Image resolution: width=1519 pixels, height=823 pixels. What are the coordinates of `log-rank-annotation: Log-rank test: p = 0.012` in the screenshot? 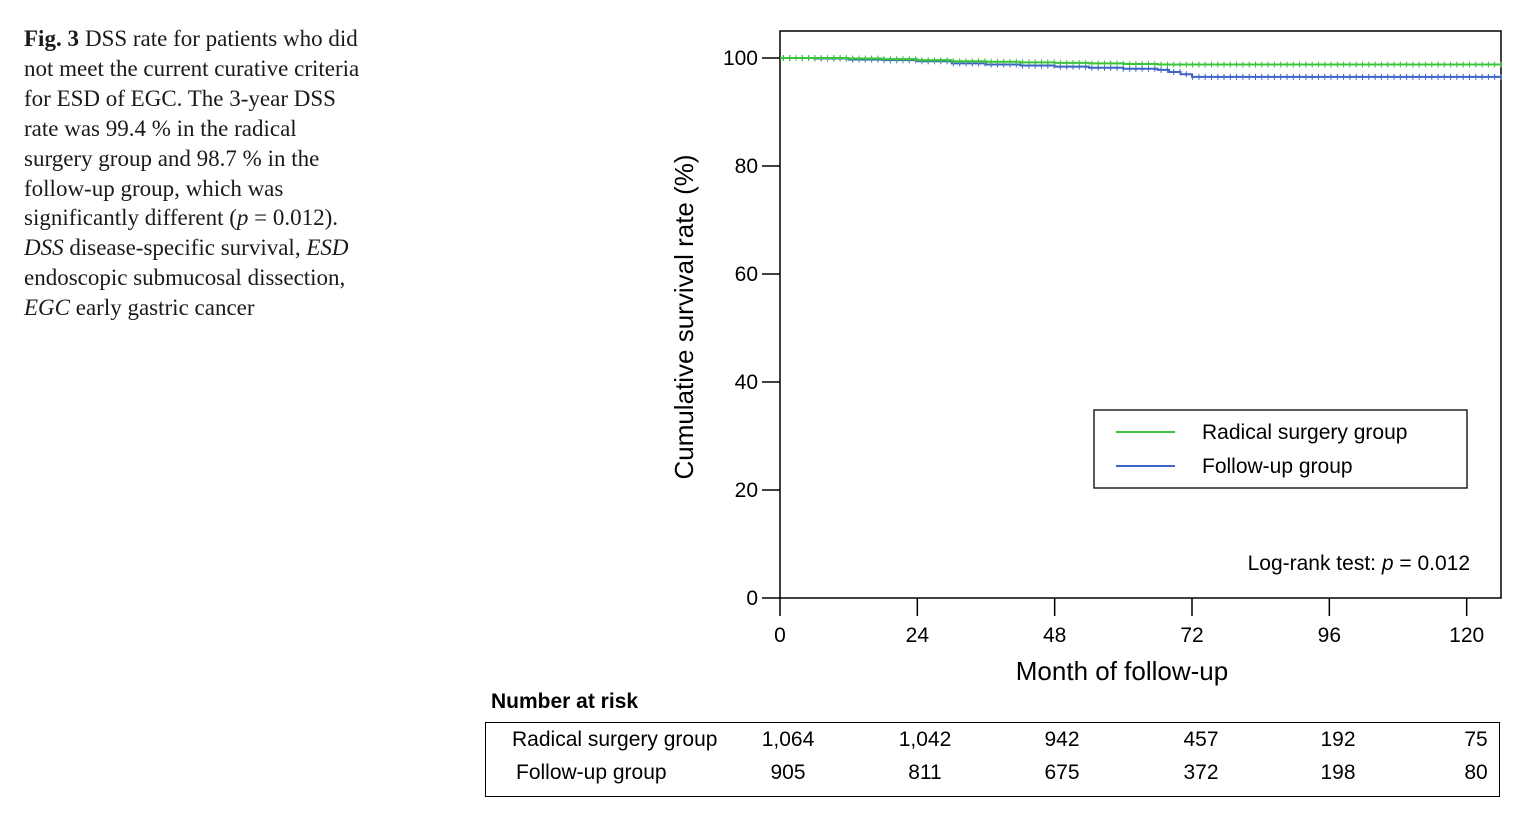 It's located at (1359, 563).